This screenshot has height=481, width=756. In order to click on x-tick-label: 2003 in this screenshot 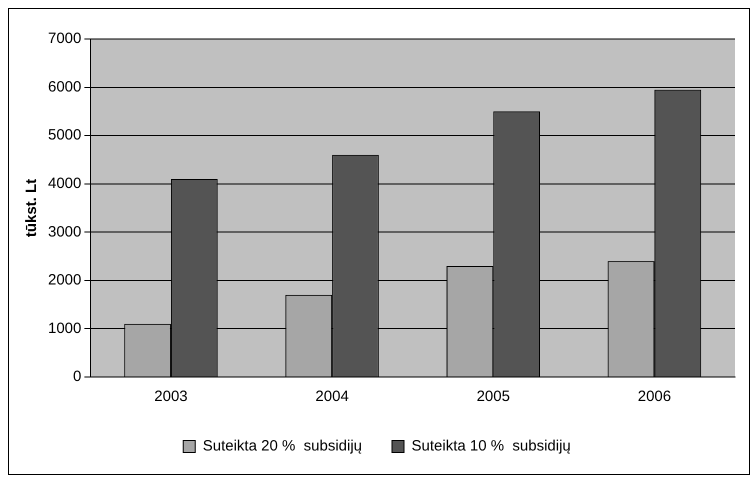, I will do `click(171, 397)`.